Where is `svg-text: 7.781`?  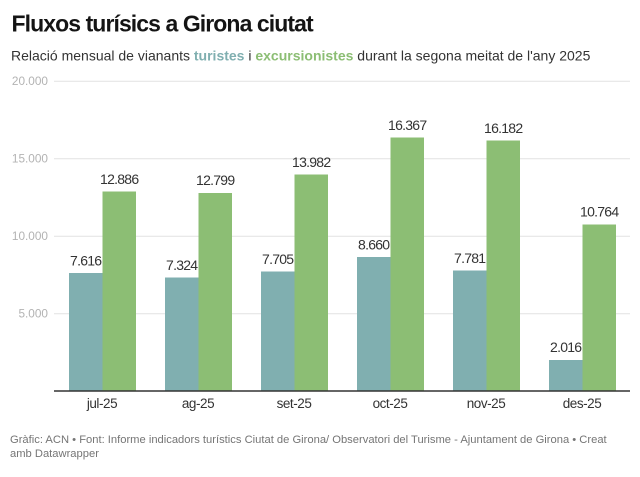 svg-text: 7.781 is located at coordinates (470, 258).